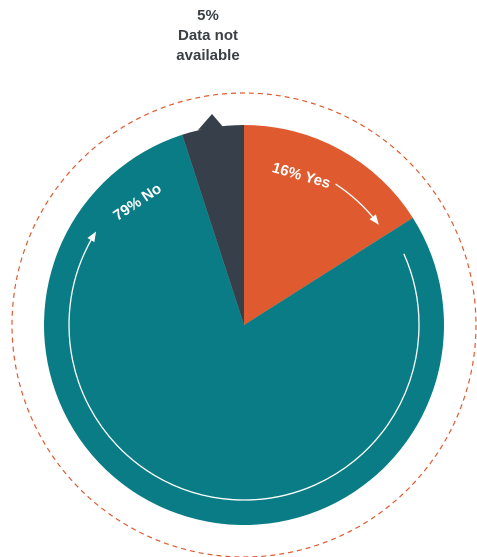 This screenshot has width=477, height=557. Describe the element at coordinates (301, 175) in the screenshot. I see `slice-label: 16% Yes` at that location.